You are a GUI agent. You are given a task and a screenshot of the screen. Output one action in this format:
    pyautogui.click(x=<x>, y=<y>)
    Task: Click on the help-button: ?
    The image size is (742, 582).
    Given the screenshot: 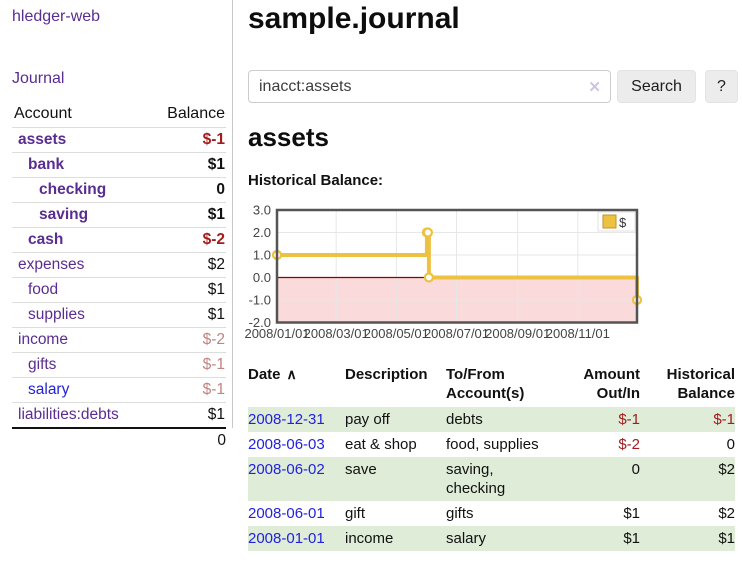 What is the action you would take?
    pyautogui.click(x=721, y=86)
    